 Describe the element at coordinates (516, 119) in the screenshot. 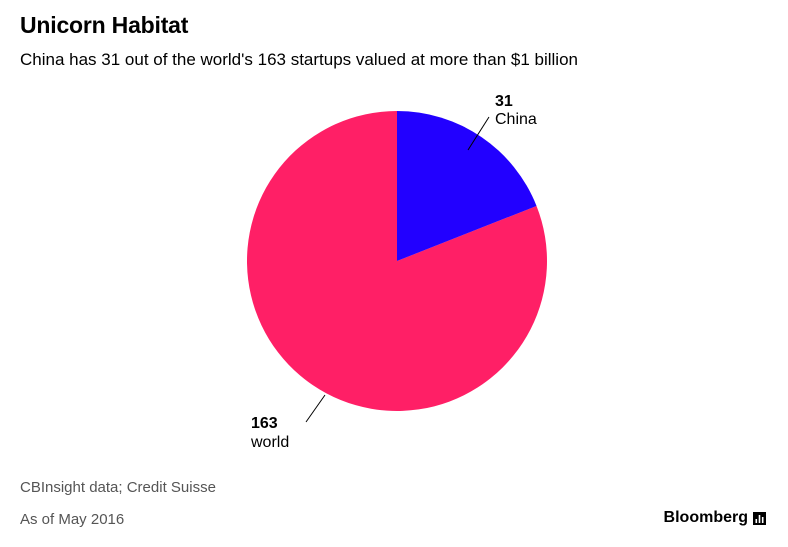

I see `china-name-label: China` at that location.